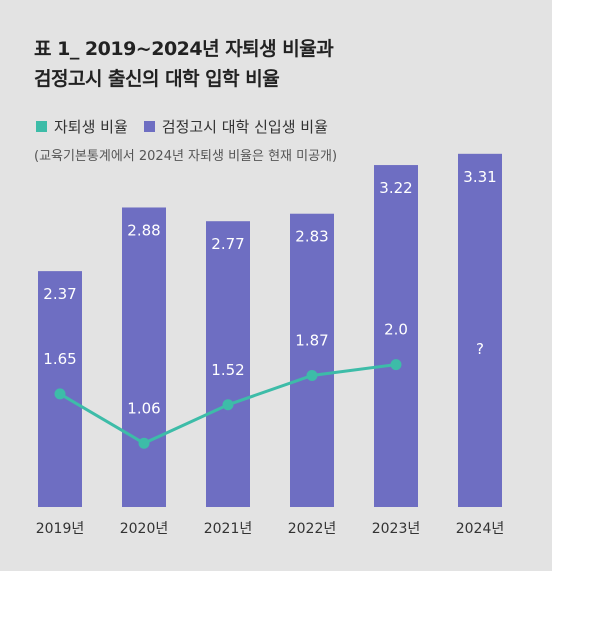 The image size is (596, 622). What do you see at coordinates (186, 156) in the screenshot?
I see `chart-note: (교육기본통계에서 2024년 자퇴생 비율은 현재 미공개)` at bounding box center [186, 156].